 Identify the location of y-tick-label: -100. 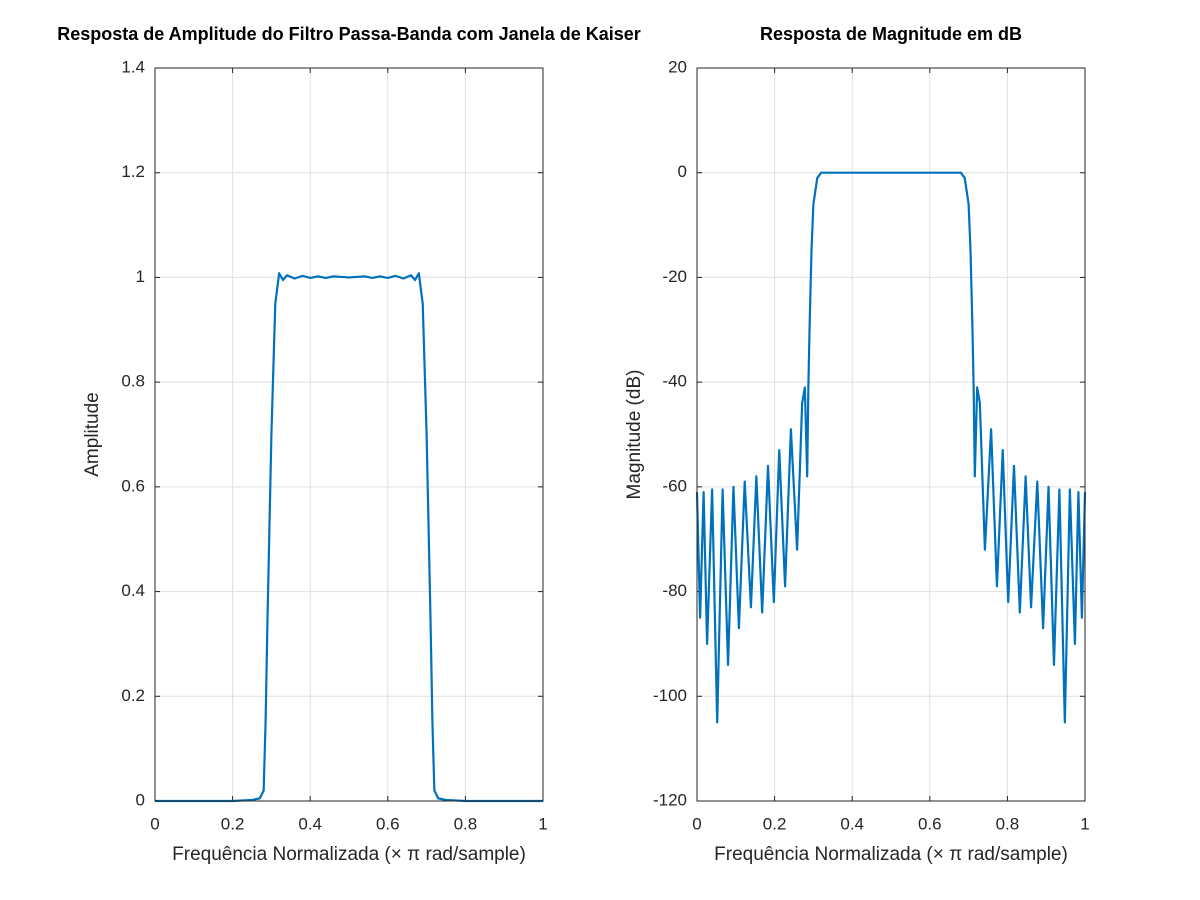
(670, 695).